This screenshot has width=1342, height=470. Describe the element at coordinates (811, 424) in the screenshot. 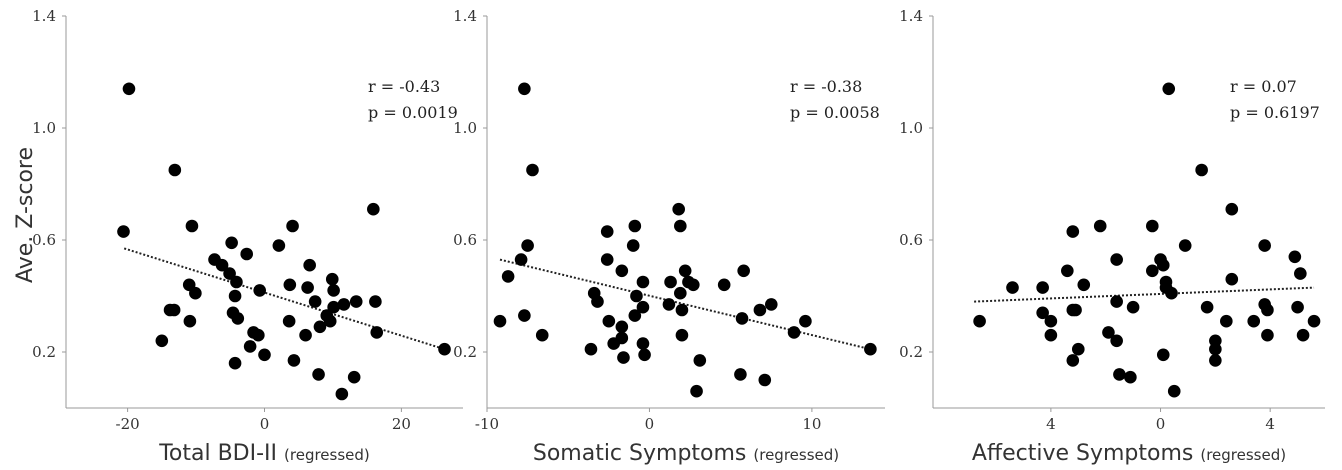

I see `x-tick-label: 10` at that location.